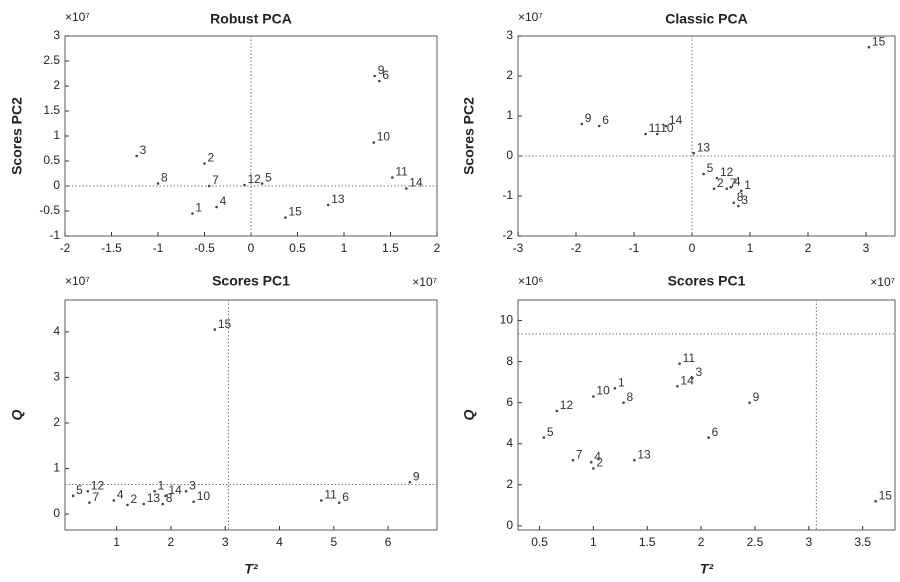 This screenshot has width=900, height=582. Describe the element at coordinates (65, 248) in the screenshot. I see `x-tick-label: -2` at that location.